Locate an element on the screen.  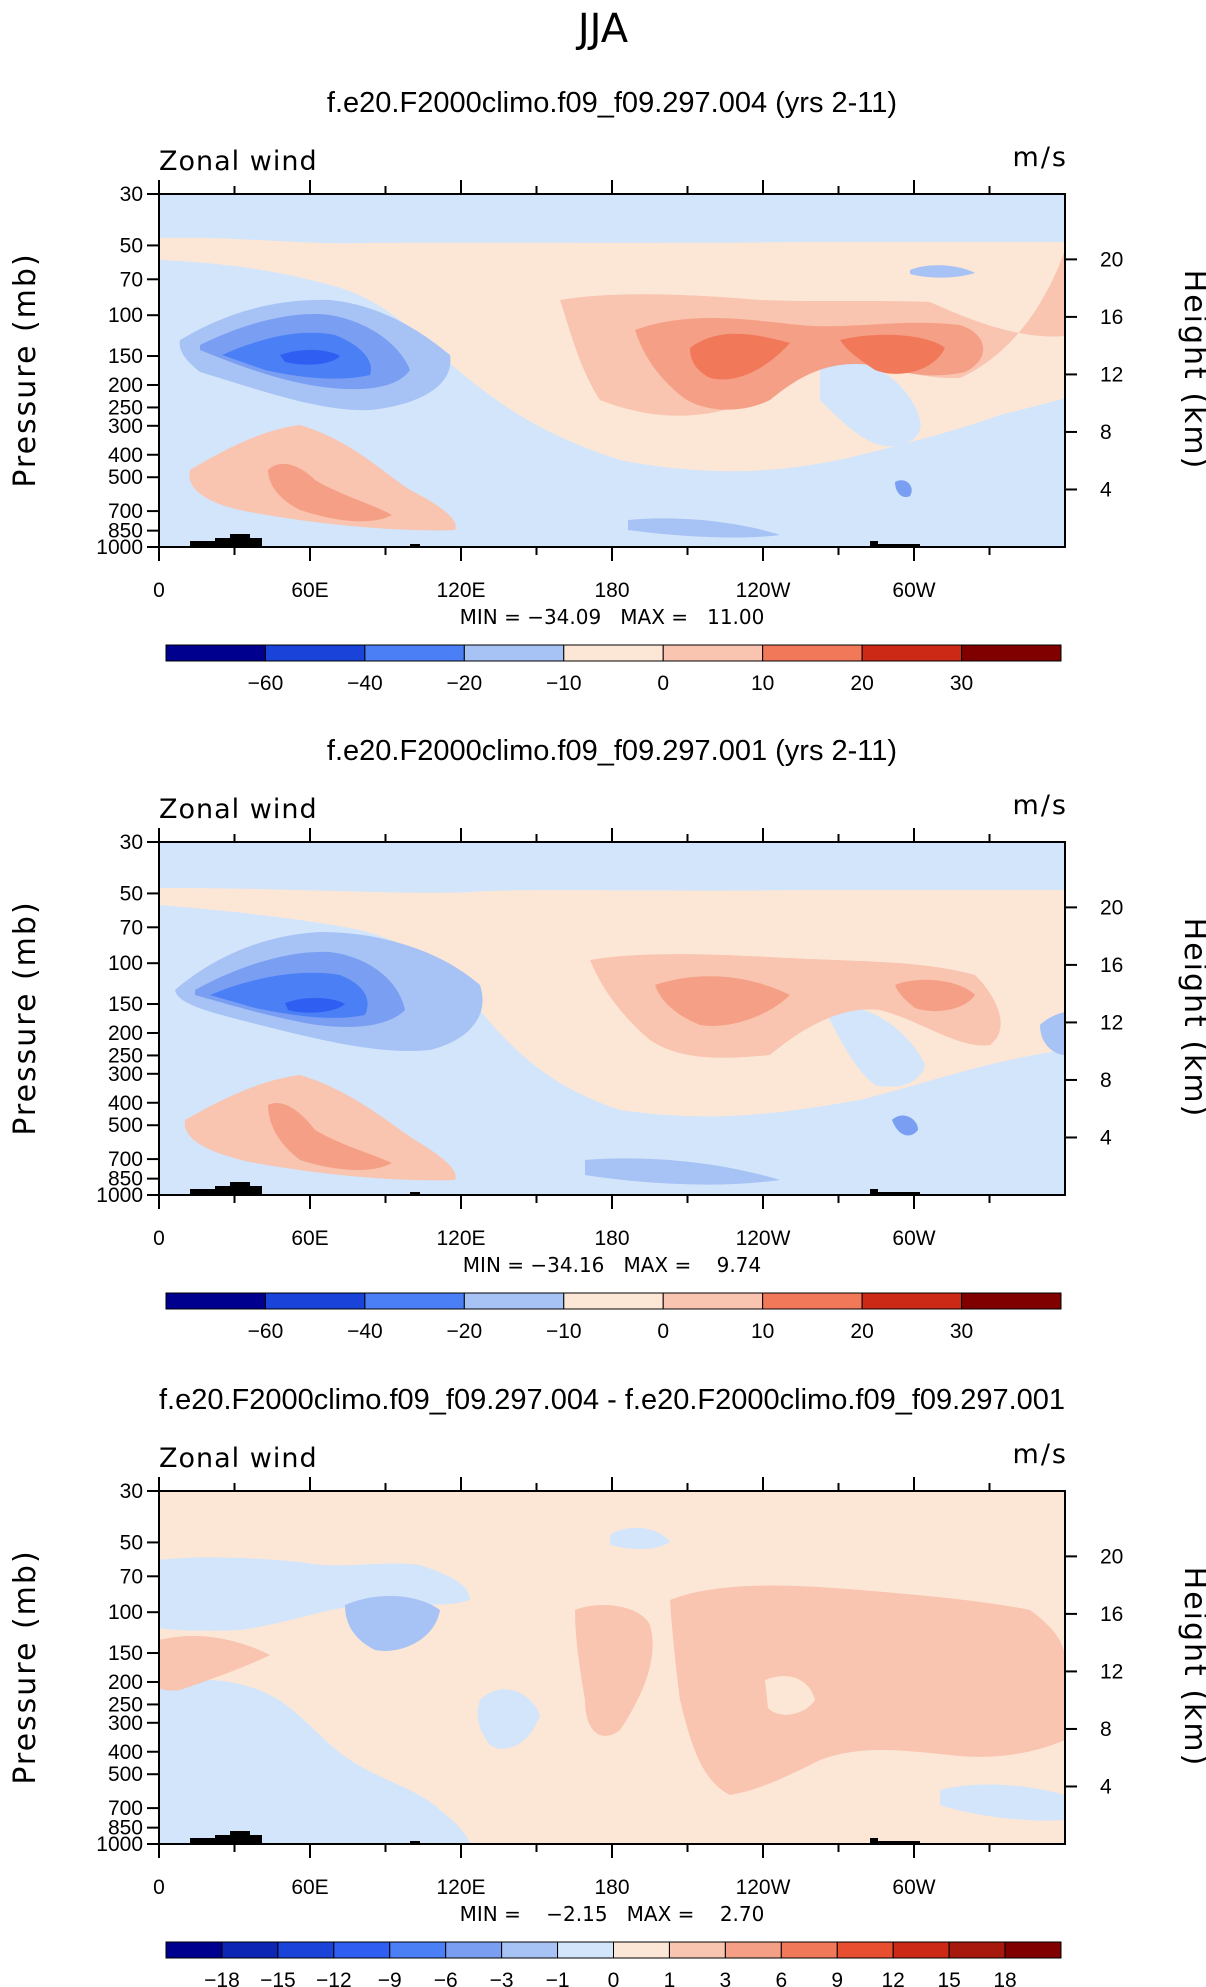
colorbar-label: 12 is located at coordinates (893, 1978).